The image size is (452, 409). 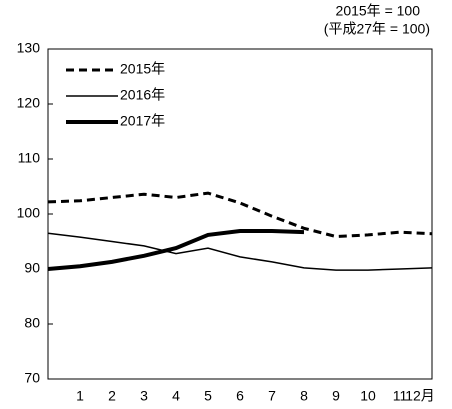 I want to click on legend-label: 2015年, so click(x=142, y=69).